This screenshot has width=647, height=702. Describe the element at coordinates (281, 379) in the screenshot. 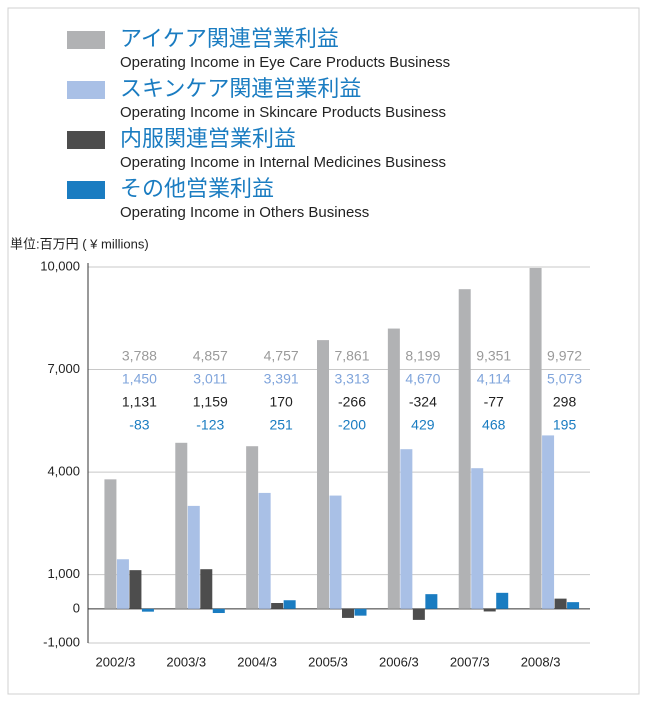

I see `data-label: 3,391` at that location.